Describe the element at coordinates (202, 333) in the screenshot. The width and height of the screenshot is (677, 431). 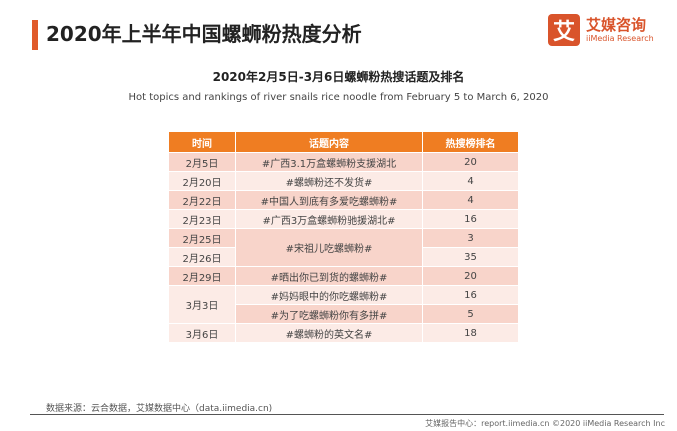
I see `date-cell: 3月6日` at that location.